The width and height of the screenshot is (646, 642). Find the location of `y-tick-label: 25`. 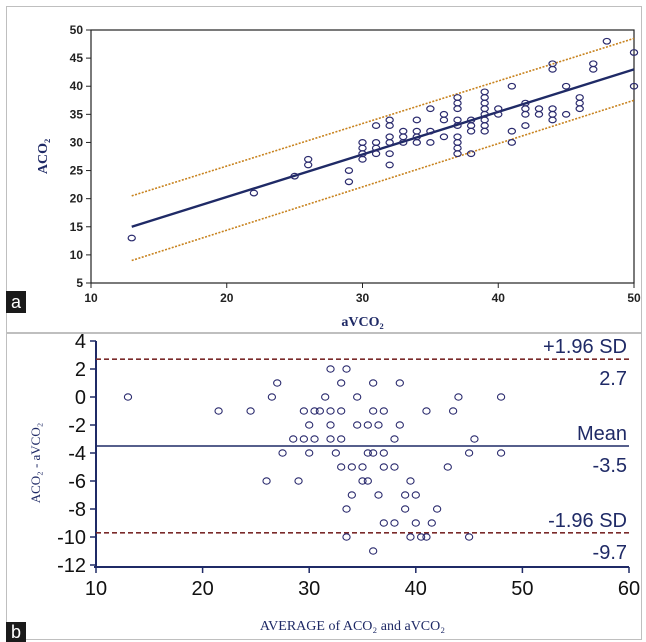

y-tick-label: 25 is located at coordinates (77, 171).